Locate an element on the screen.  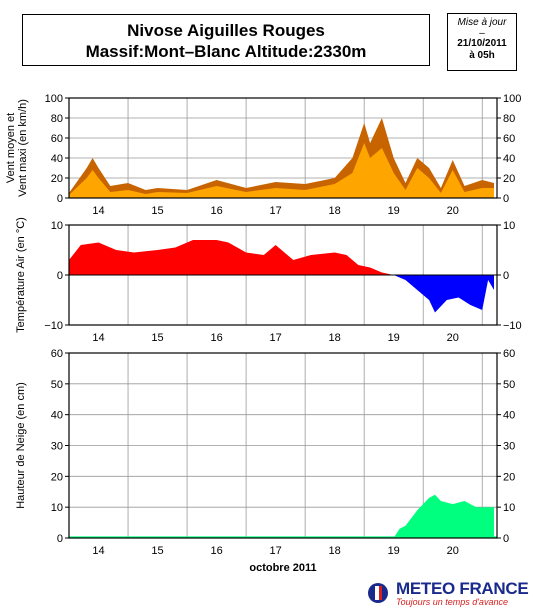
wind-ylabel-line-2: Vent maxi (en km/h) is located at coordinates (23, 148).